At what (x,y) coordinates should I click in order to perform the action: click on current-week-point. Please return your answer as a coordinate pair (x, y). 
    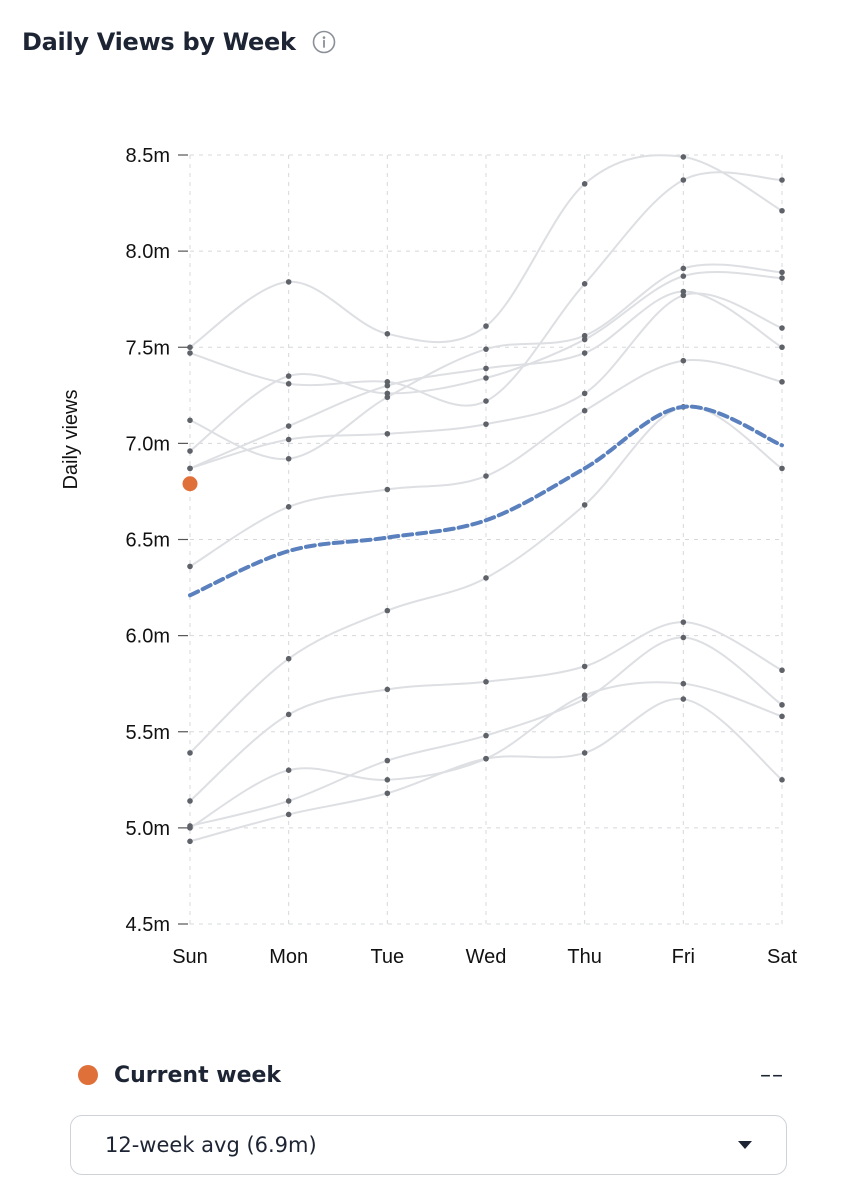
    Looking at the image, I should click on (190, 484).